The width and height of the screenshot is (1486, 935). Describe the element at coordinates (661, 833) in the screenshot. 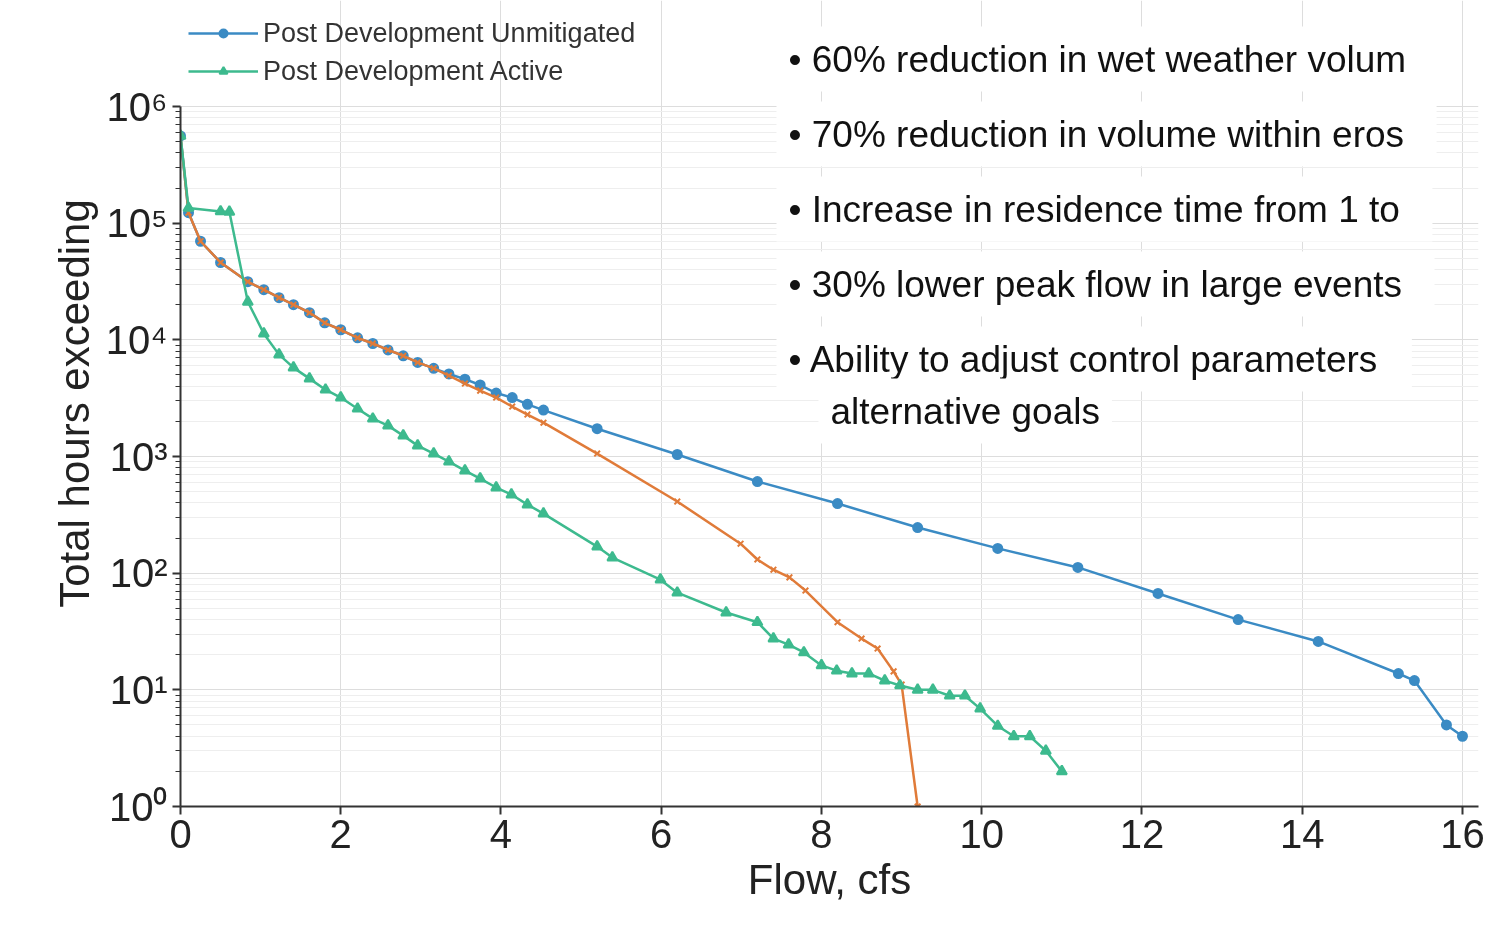

I see `x-tick-label: 6` at that location.